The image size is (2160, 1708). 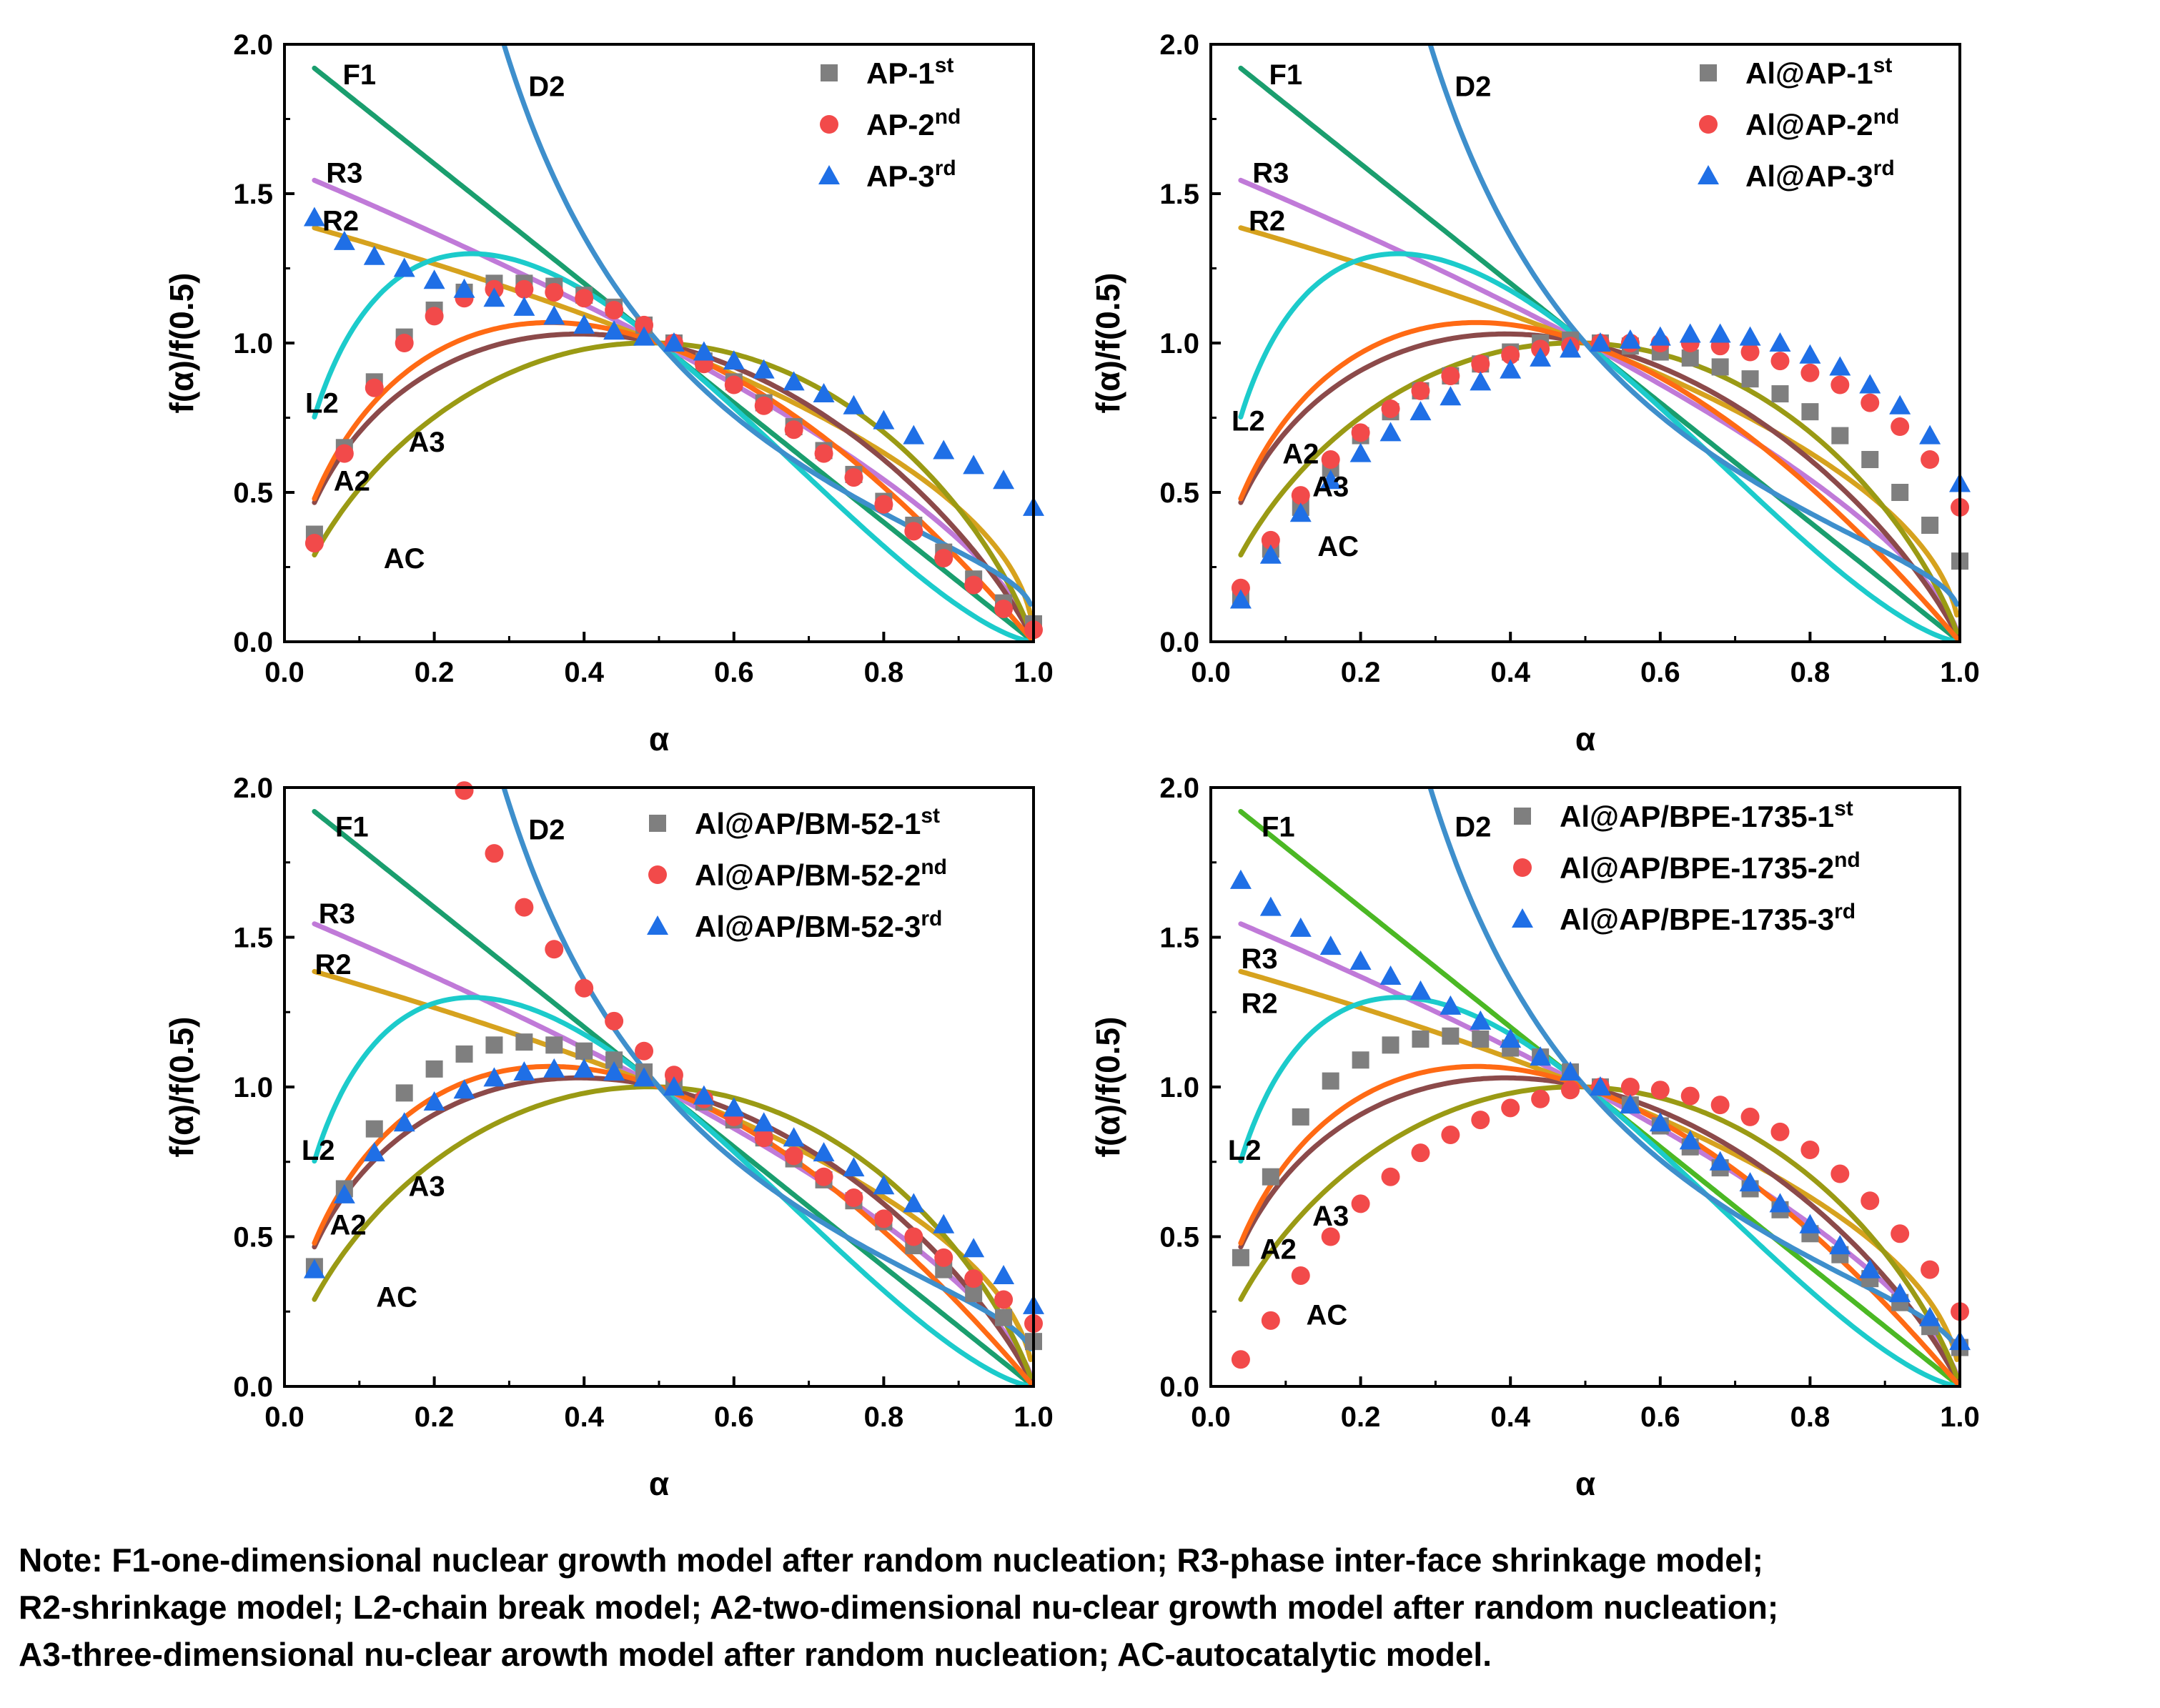 I want to click on model-curve-r3, so click(x=1599, y=1149).